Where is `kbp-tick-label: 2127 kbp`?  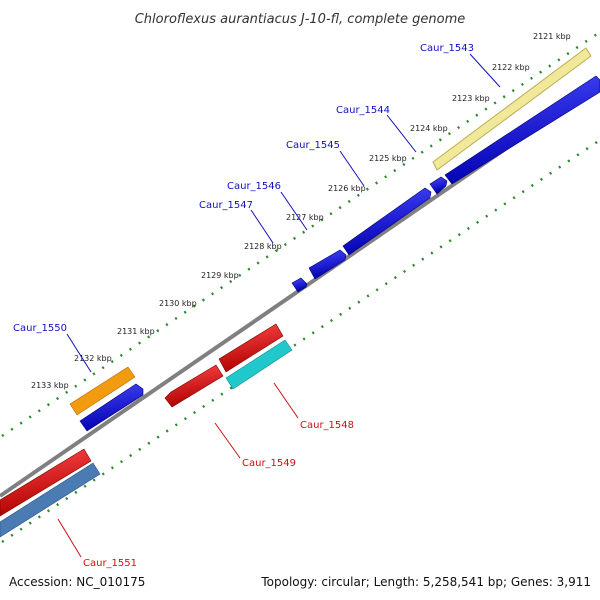
kbp-tick-label: 2127 kbp is located at coordinates (305, 217).